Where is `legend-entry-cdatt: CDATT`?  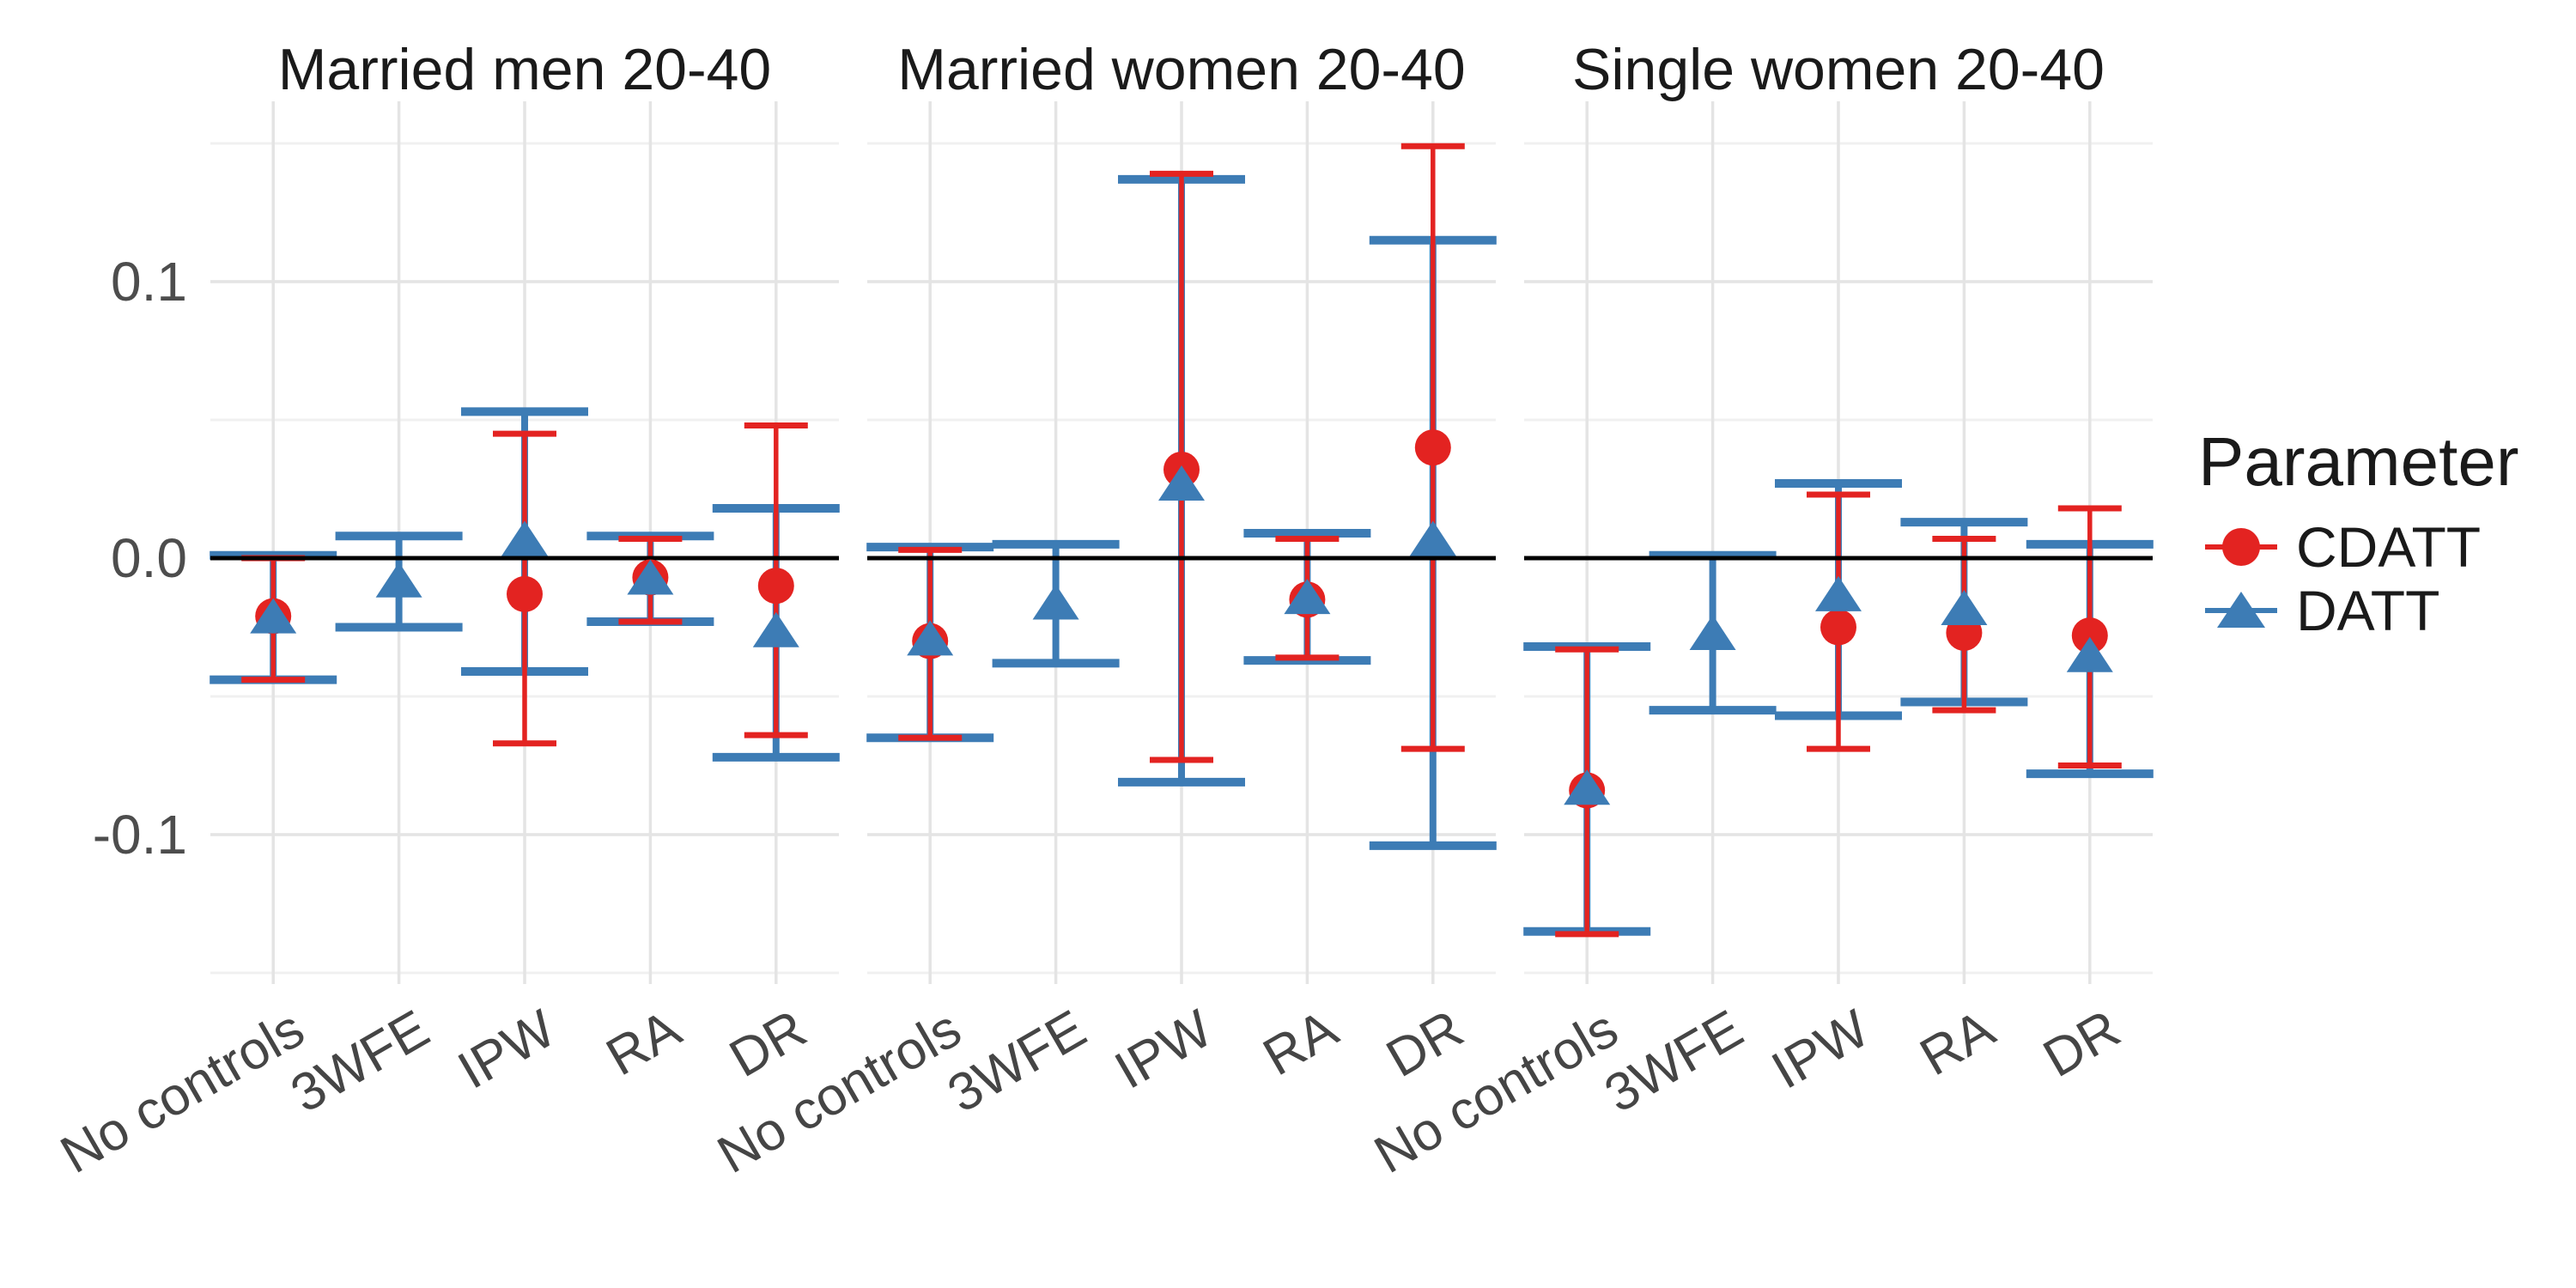 legend-entry-cdatt: CDATT is located at coordinates (2358, 547).